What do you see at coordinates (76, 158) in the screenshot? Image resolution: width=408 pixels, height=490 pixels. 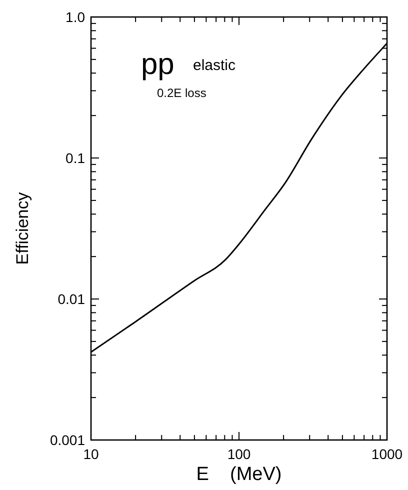 I see `y-tick-label: 0.1` at bounding box center [76, 158].